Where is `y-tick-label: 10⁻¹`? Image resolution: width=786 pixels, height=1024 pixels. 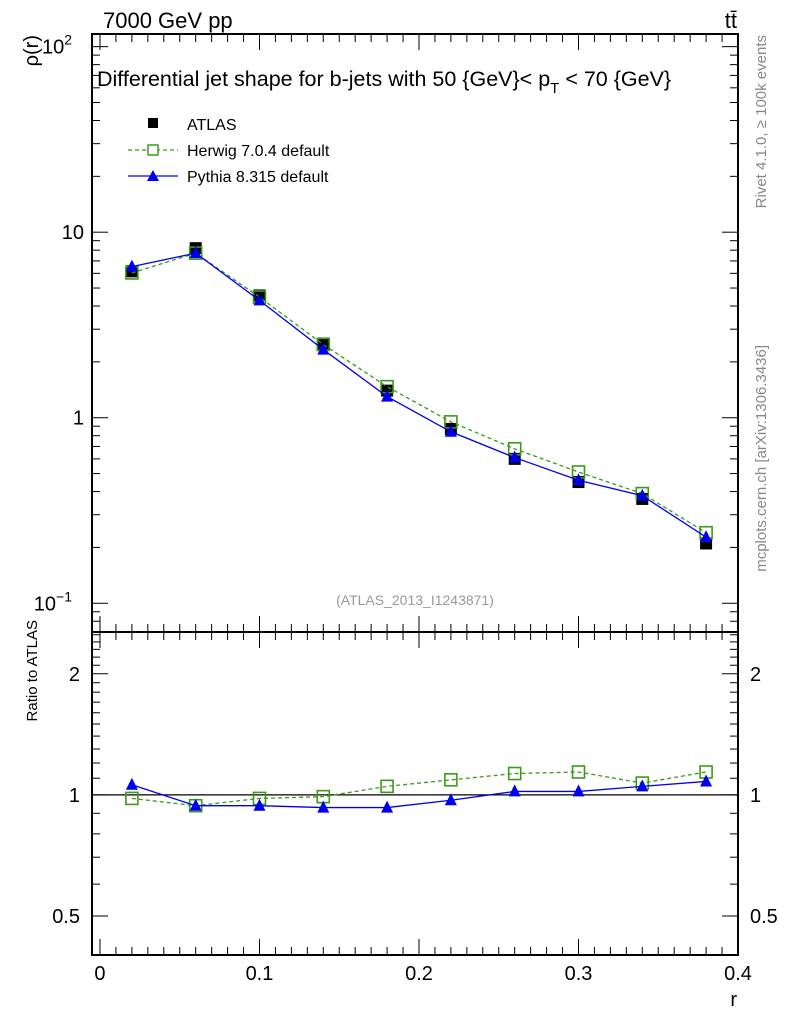 y-tick-label: 10⁻¹ is located at coordinates (53, 601).